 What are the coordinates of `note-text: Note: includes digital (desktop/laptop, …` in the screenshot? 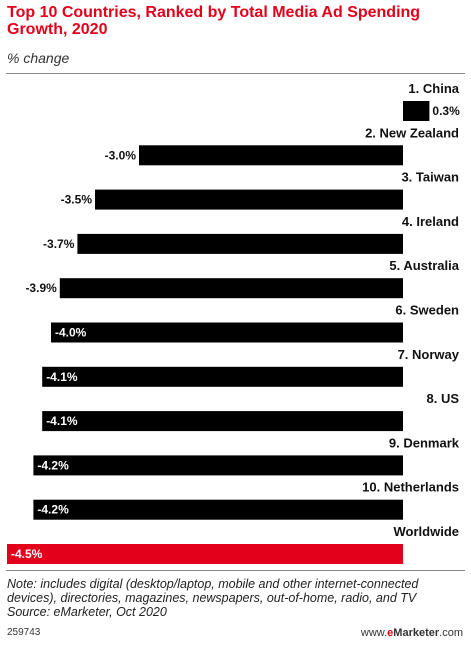 It's located at (213, 591).